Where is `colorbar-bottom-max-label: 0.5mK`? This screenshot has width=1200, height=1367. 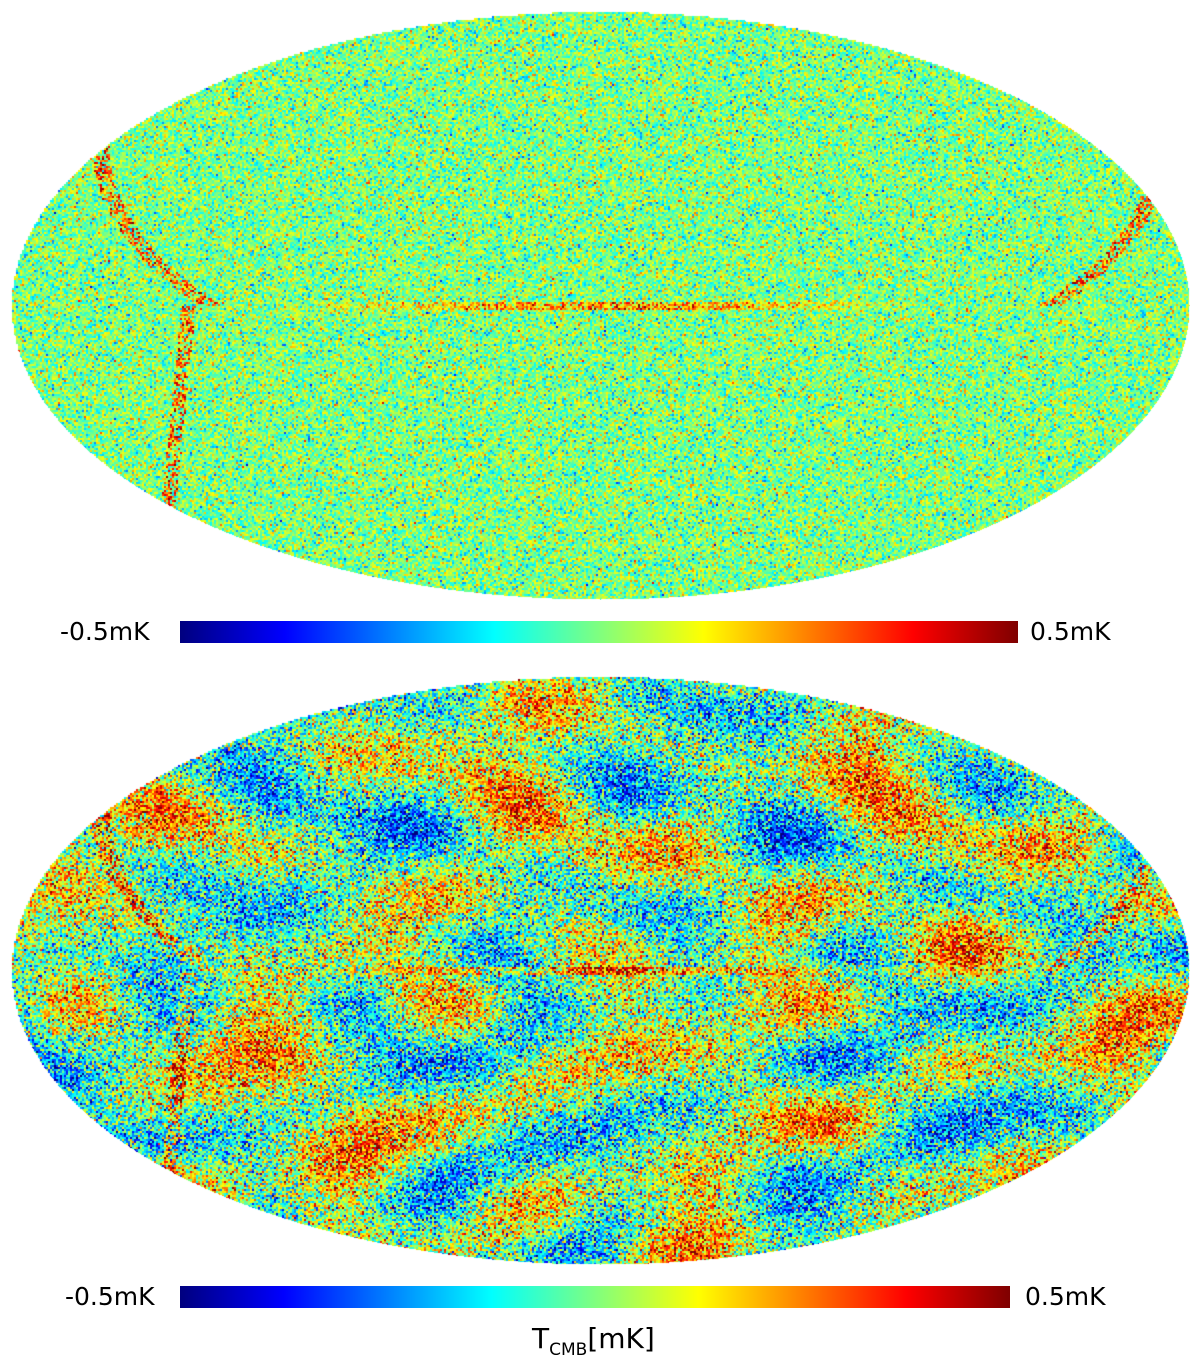 colorbar-bottom-max-label: 0.5mK is located at coordinates (1065, 1296).